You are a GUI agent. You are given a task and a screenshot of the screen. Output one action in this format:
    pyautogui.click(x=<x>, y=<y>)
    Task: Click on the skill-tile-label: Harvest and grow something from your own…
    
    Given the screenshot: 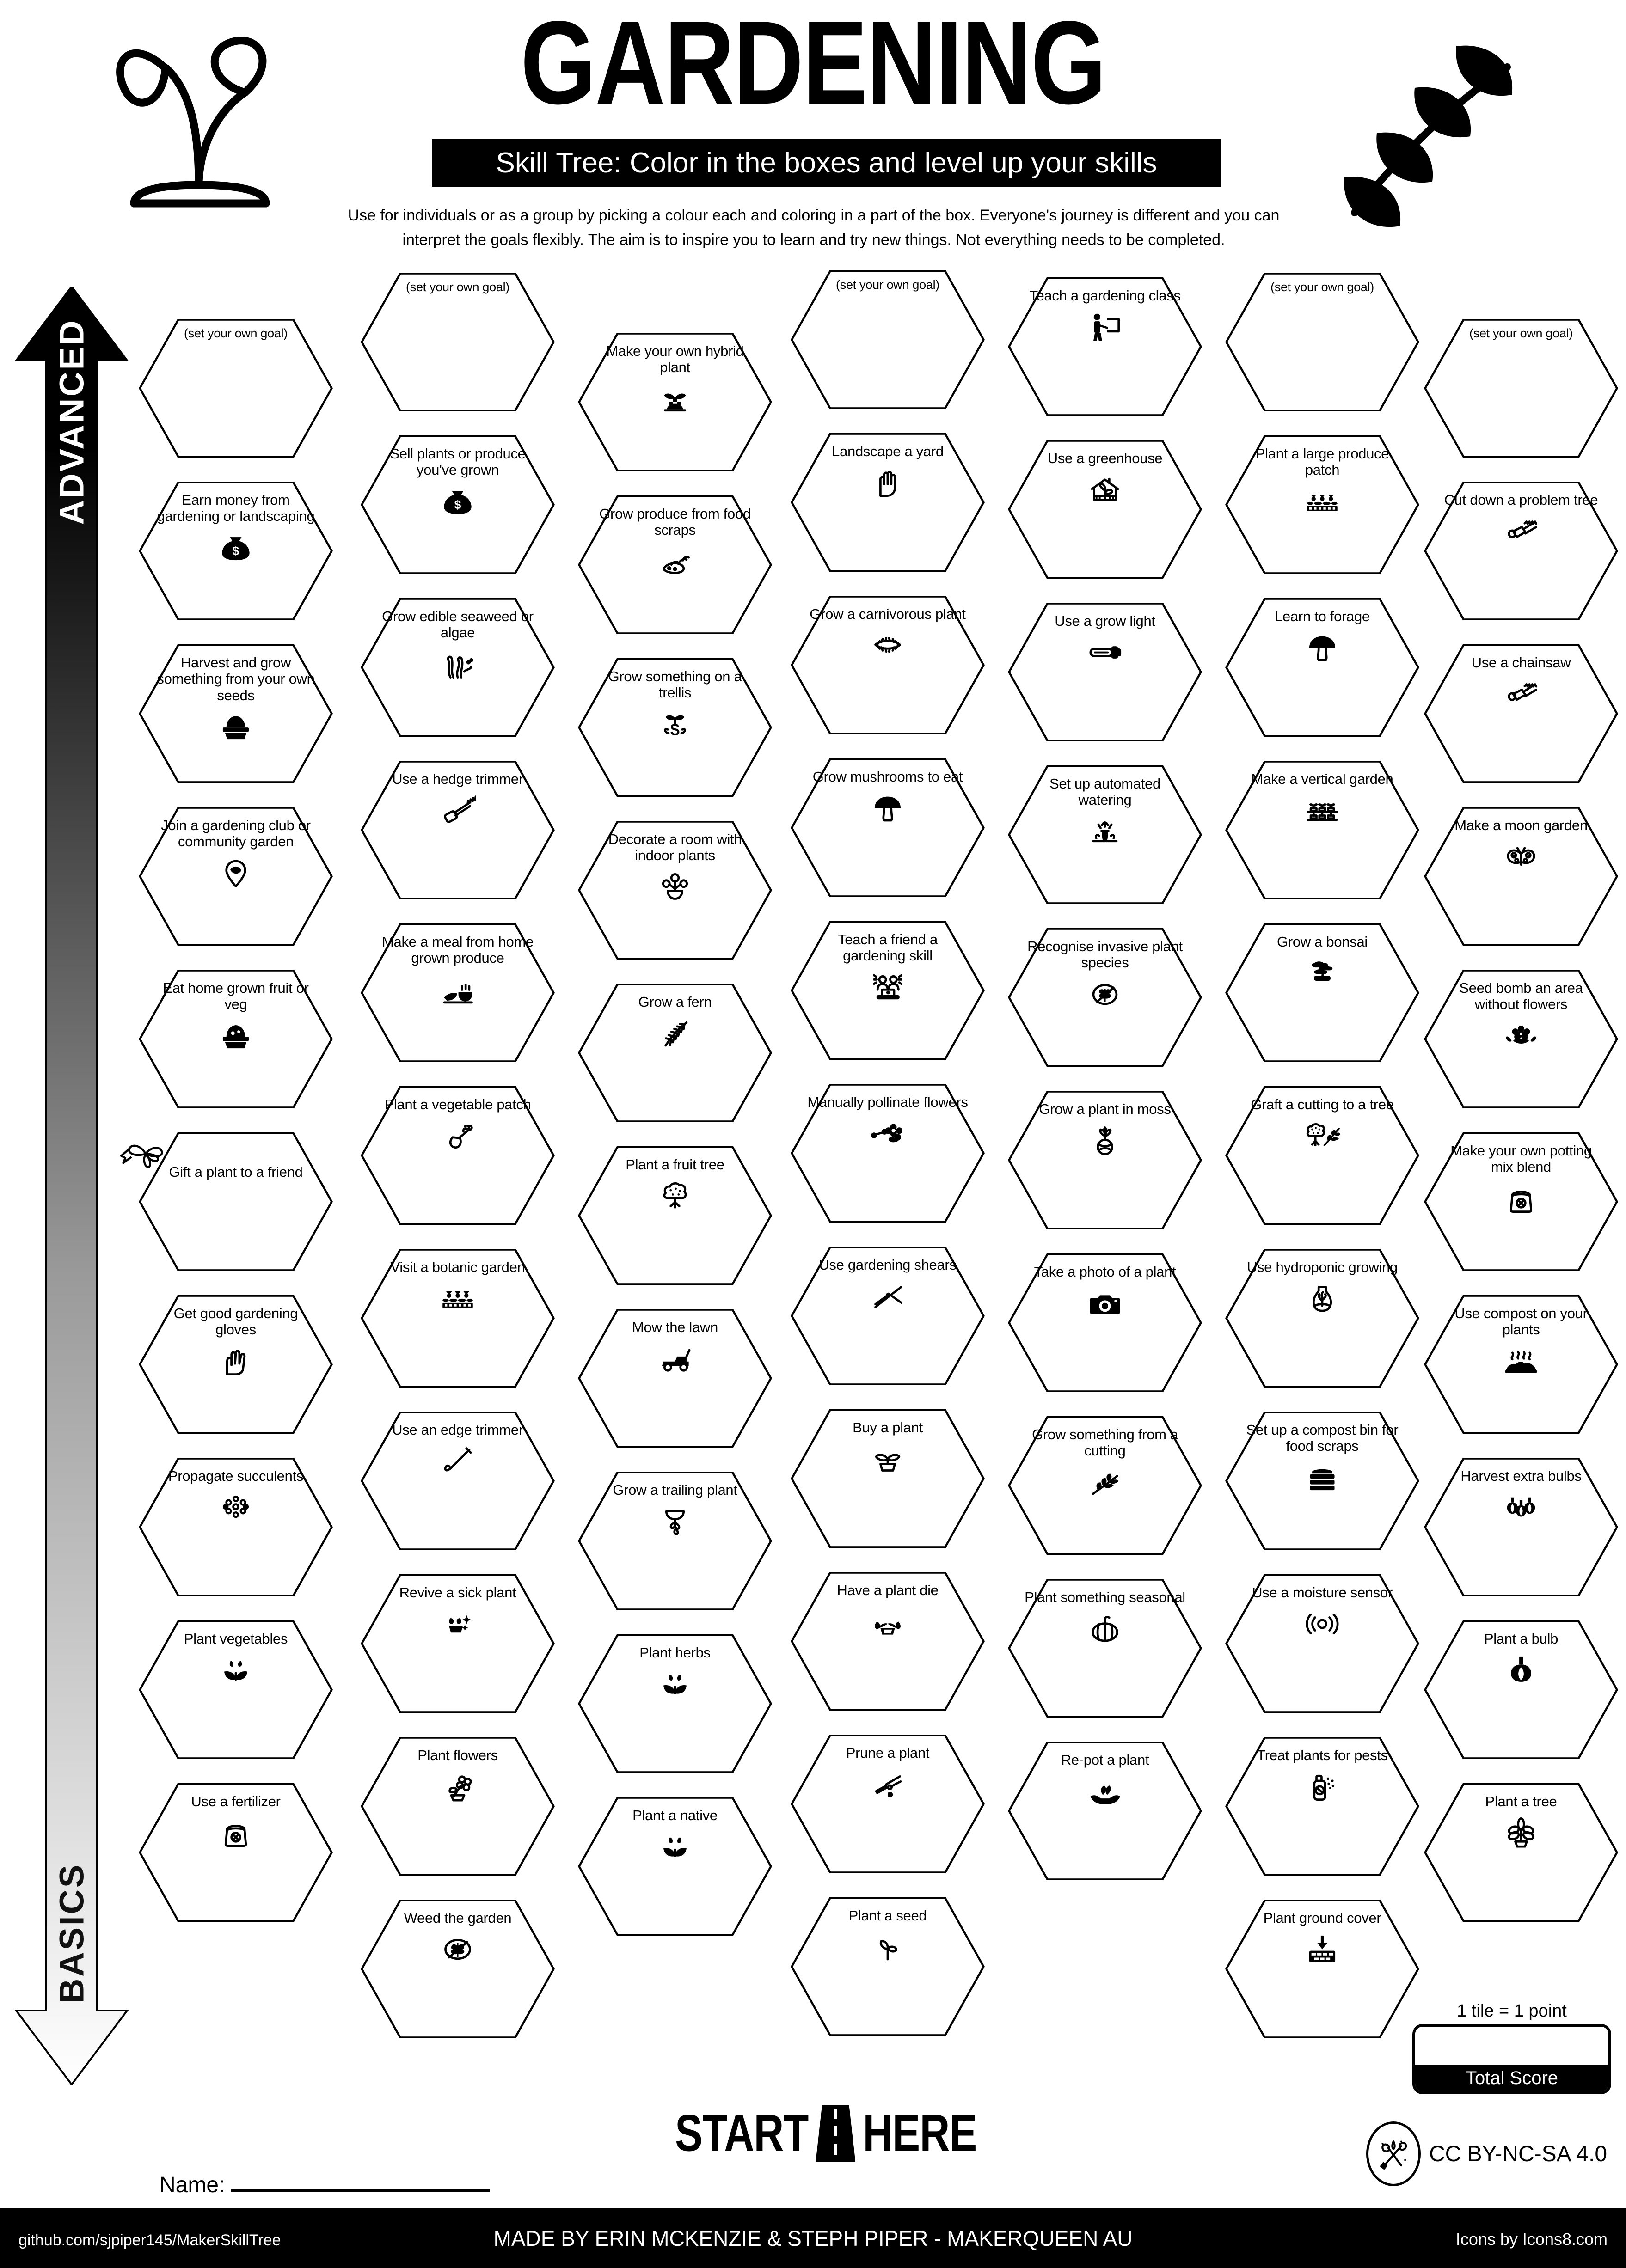 What is the action you would take?
    pyautogui.click(x=236, y=678)
    